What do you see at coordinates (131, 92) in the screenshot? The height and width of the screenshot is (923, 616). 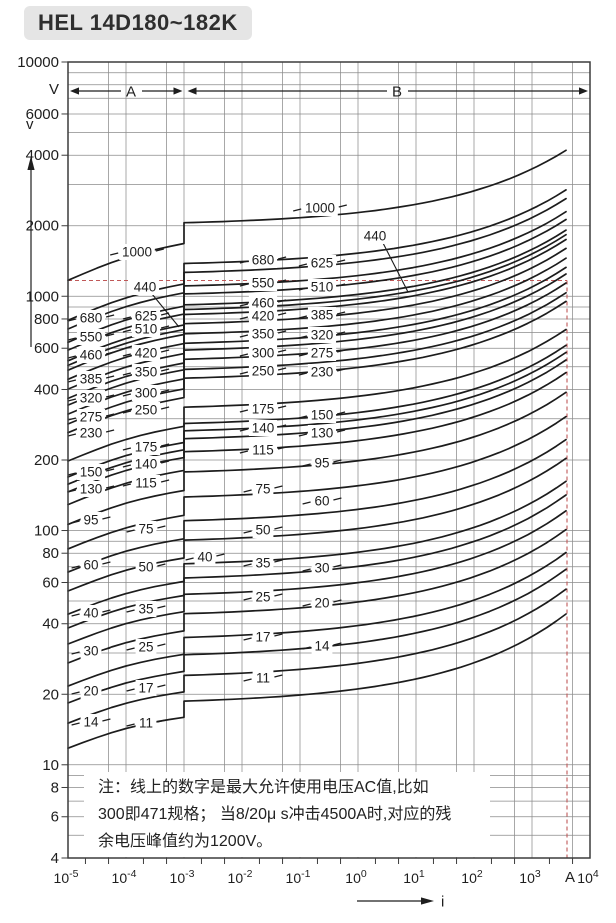 I see `region-a-label: A` at bounding box center [131, 92].